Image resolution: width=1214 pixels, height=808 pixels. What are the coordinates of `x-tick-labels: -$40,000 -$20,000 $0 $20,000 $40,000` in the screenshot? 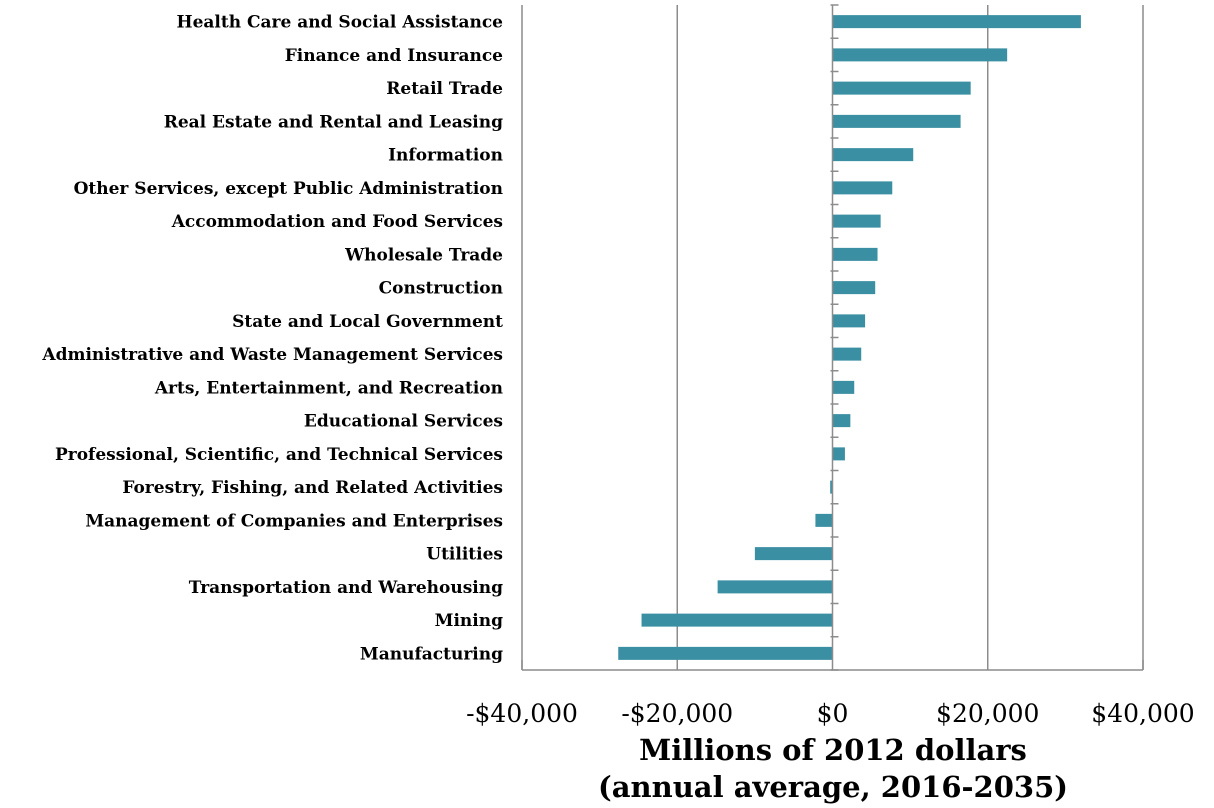 It's located at (830, 713).